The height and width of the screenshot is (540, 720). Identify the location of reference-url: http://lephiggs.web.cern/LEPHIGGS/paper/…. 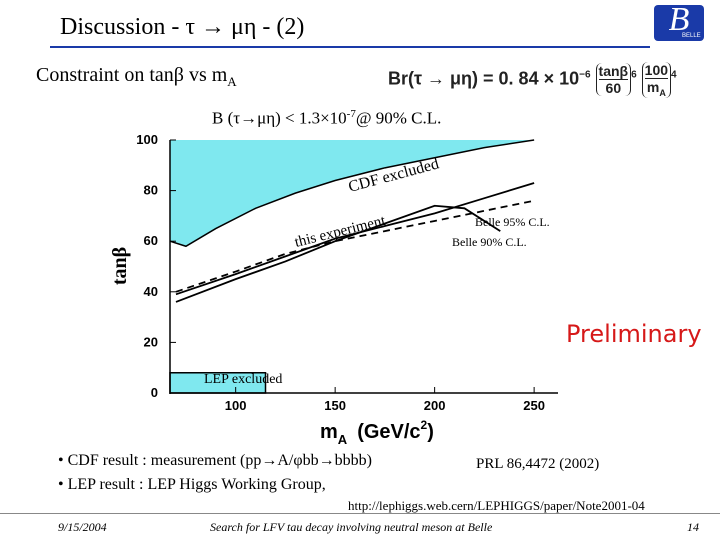
(496, 505).